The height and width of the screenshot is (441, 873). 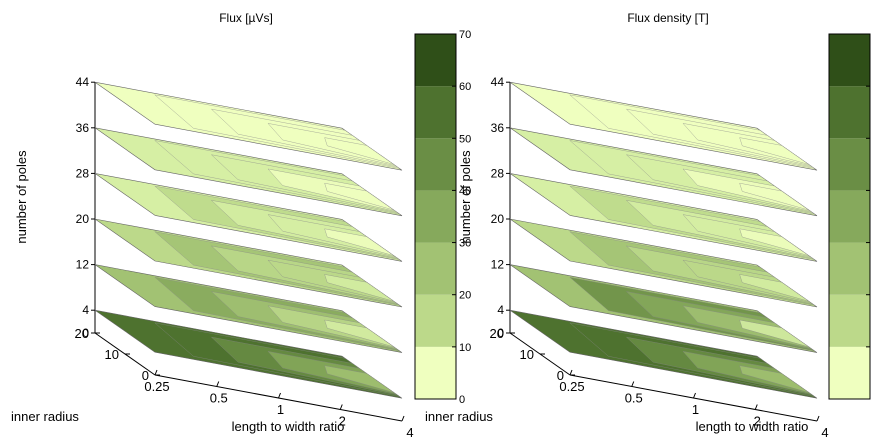 I want to click on colorbar-tick-label: 60, so click(x=465, y=87).